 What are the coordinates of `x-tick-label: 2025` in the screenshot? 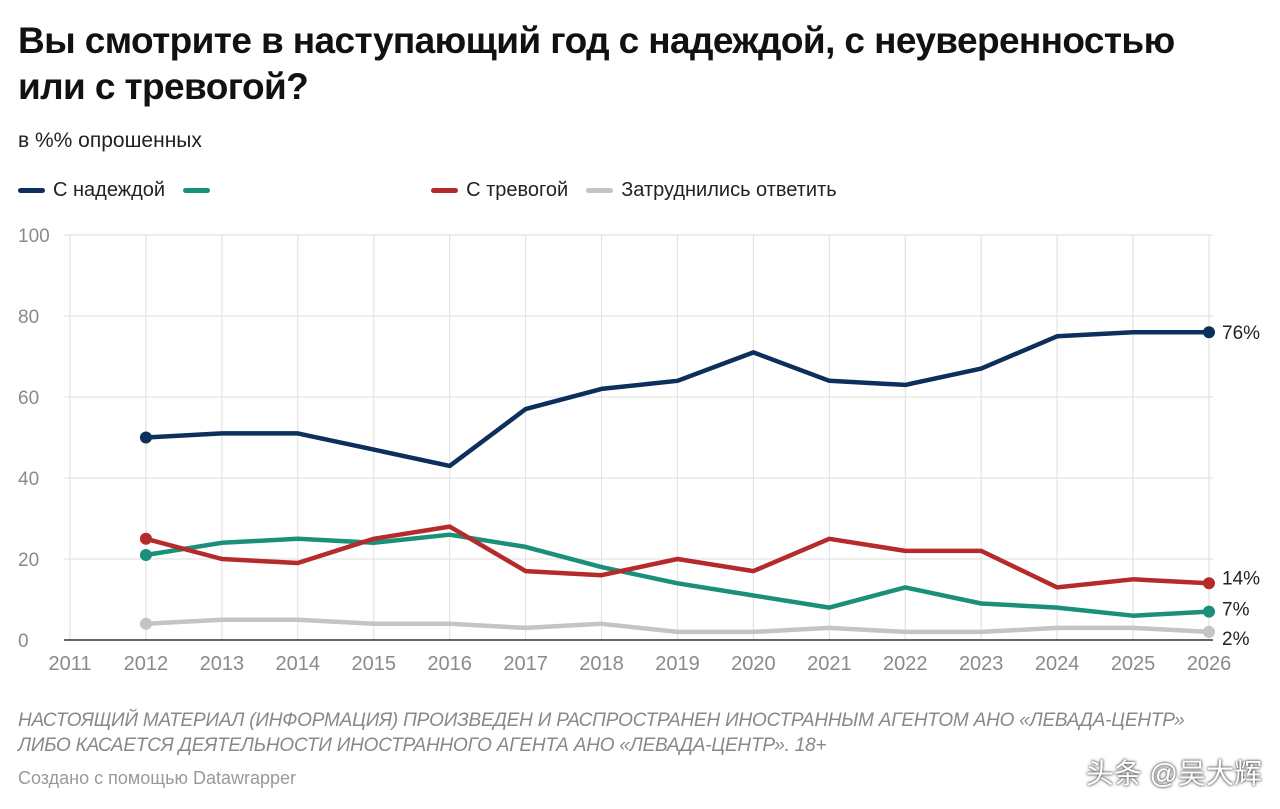 It's located at (1133, 664).